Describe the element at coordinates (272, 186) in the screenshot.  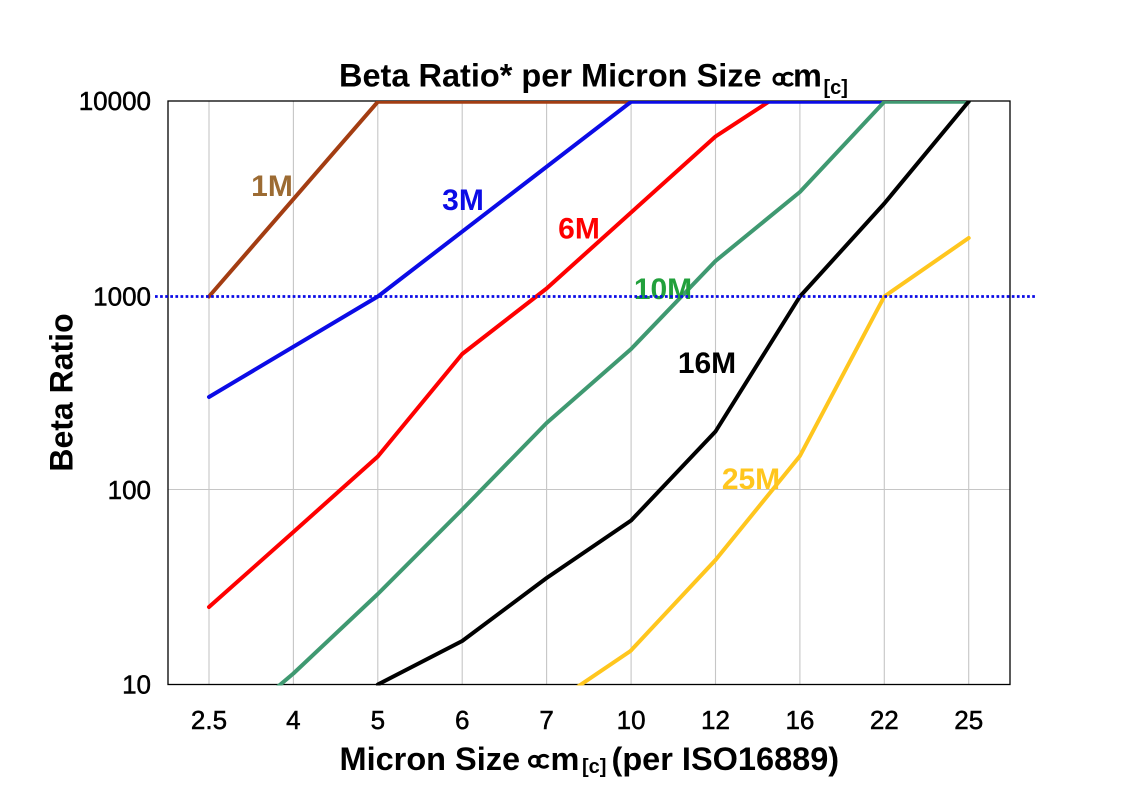
I see `svg-text: 1M` at that location.